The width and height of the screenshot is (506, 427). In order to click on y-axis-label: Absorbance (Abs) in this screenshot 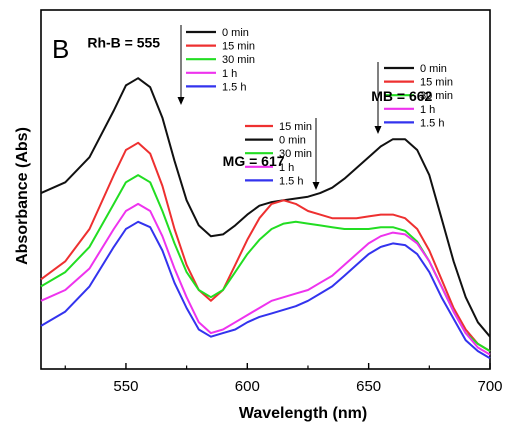, I will do `click(22, 196)`.